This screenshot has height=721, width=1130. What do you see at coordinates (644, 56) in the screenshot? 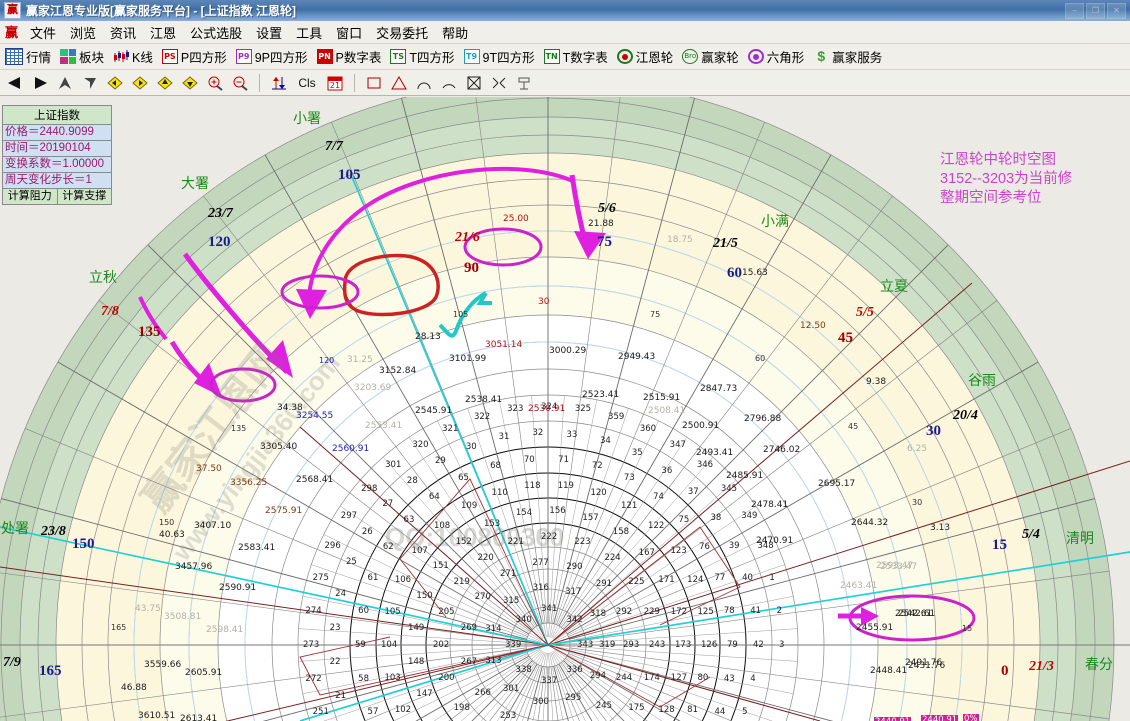
I see `toolbar-button-gann-wheel: 江恩轮` at bounding box center [644, 56].